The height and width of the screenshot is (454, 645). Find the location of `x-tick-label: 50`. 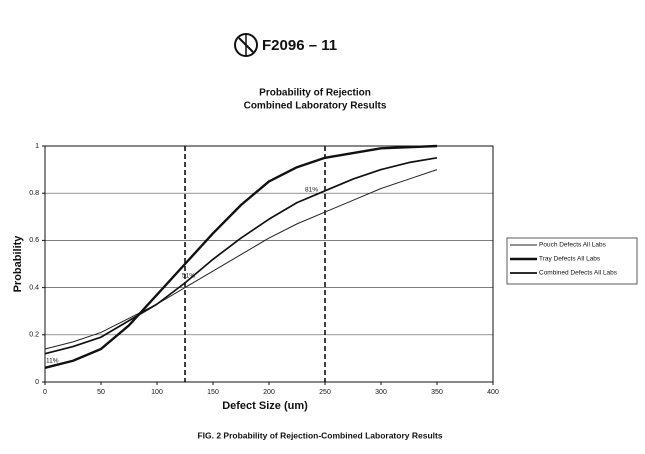

x-tick-label: 50 is located at coordinates (101, 392).